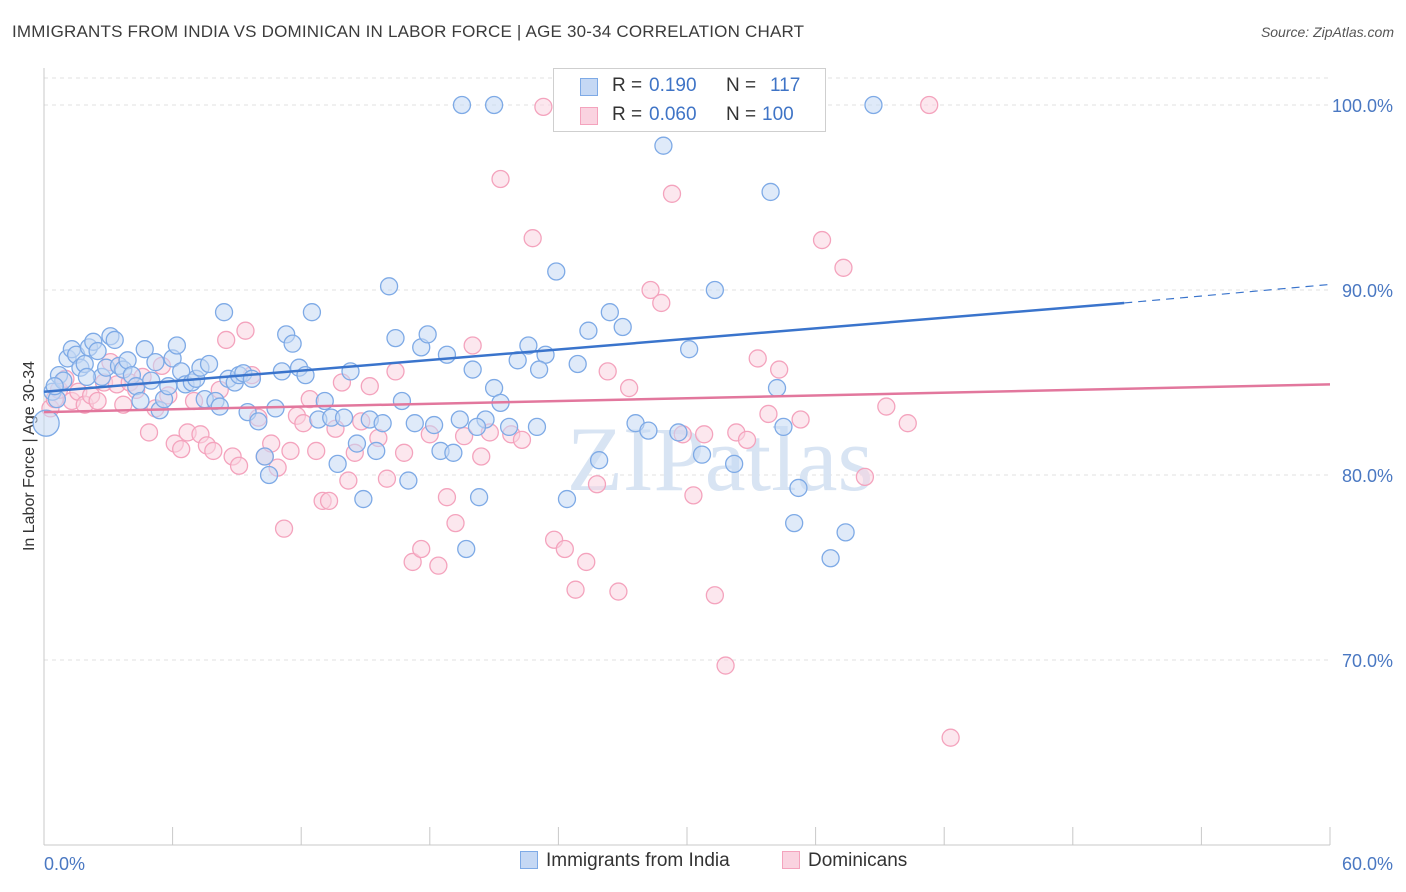  Describe the element at coordinates (673, 85) in the screenshot. I see `india-r-value: 0.190` at that location.